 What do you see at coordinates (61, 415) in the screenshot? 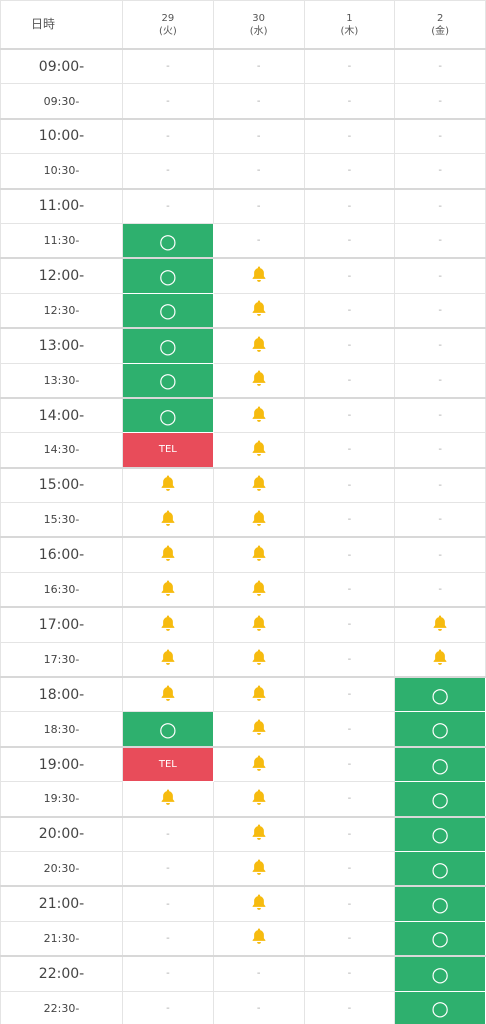
I see `time-label: 14:00-` at bounding box center [61, 415].